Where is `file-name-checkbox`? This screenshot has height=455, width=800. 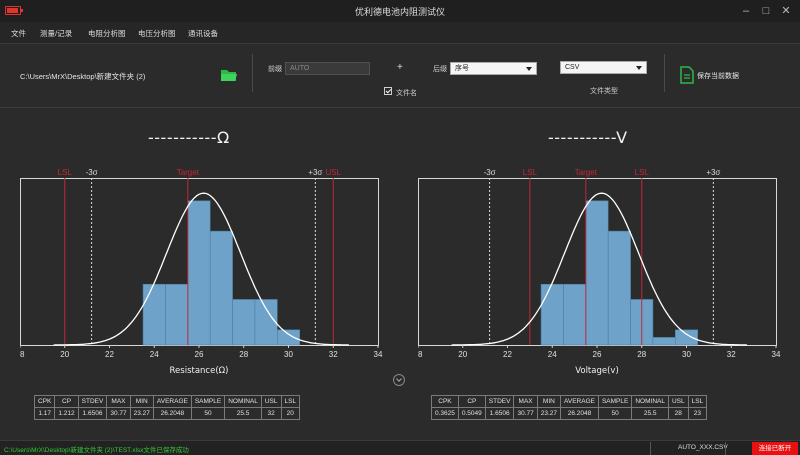
file-name-checkbox is located at coordinates (388, 91).